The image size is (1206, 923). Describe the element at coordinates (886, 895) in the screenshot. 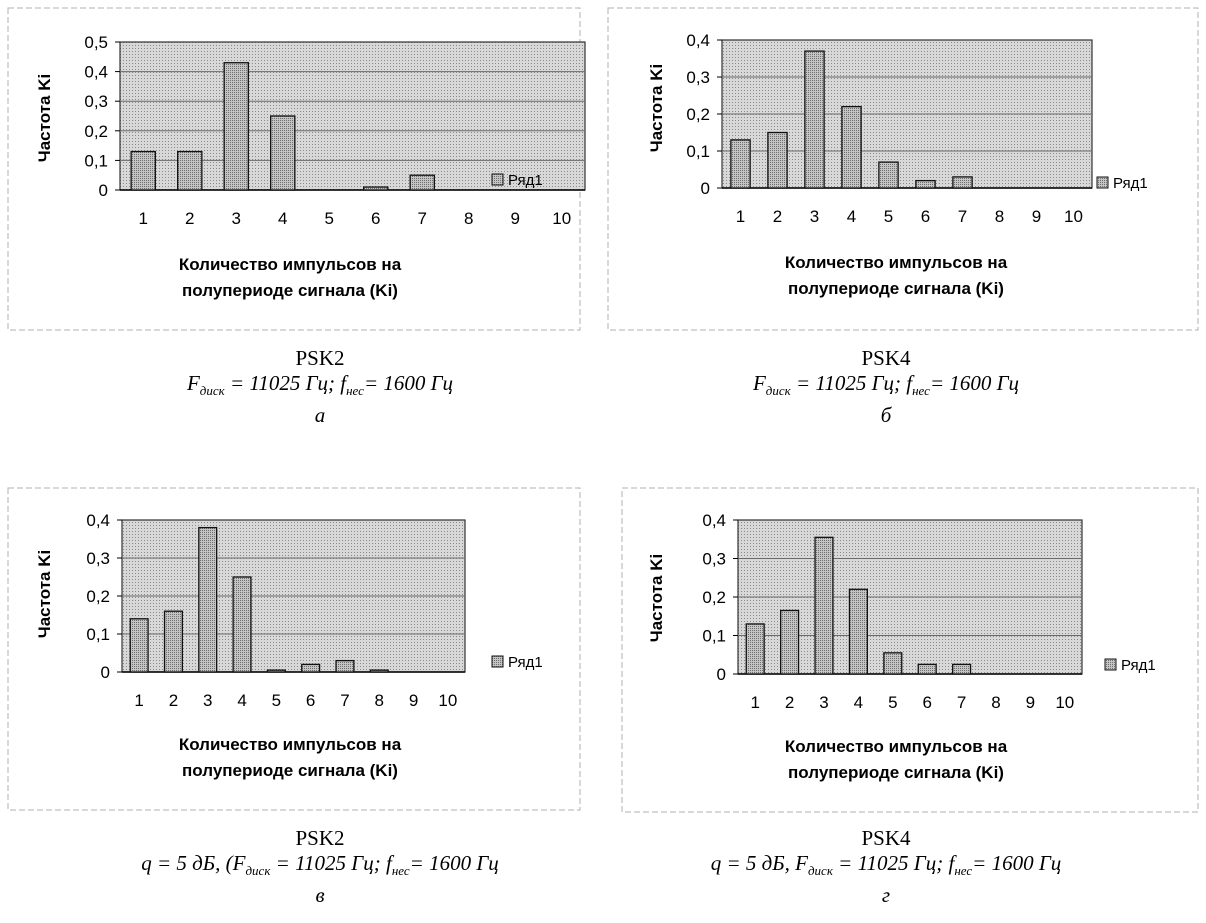

I see `caption-letter: г` at that location.